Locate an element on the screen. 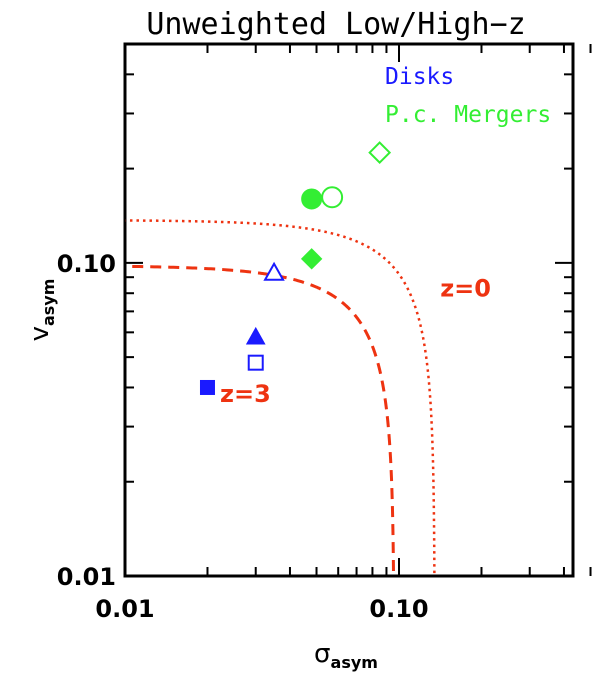 This screenshot has width=600, height=677. filled-triangle-marker is located at coordinates (255, 335).